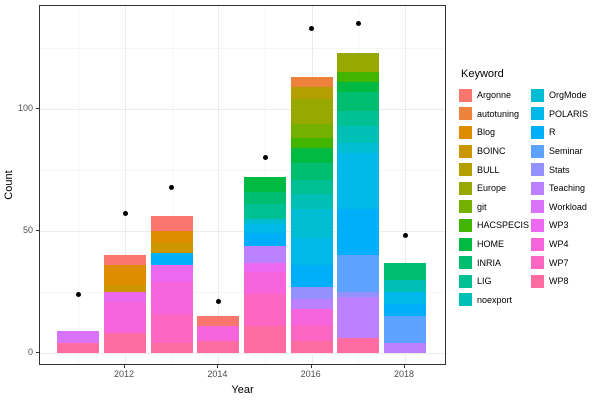 The width and height of the screenshot is (600, 400). I want to click on legend-item: HACSPECIS, so click(495, 225).